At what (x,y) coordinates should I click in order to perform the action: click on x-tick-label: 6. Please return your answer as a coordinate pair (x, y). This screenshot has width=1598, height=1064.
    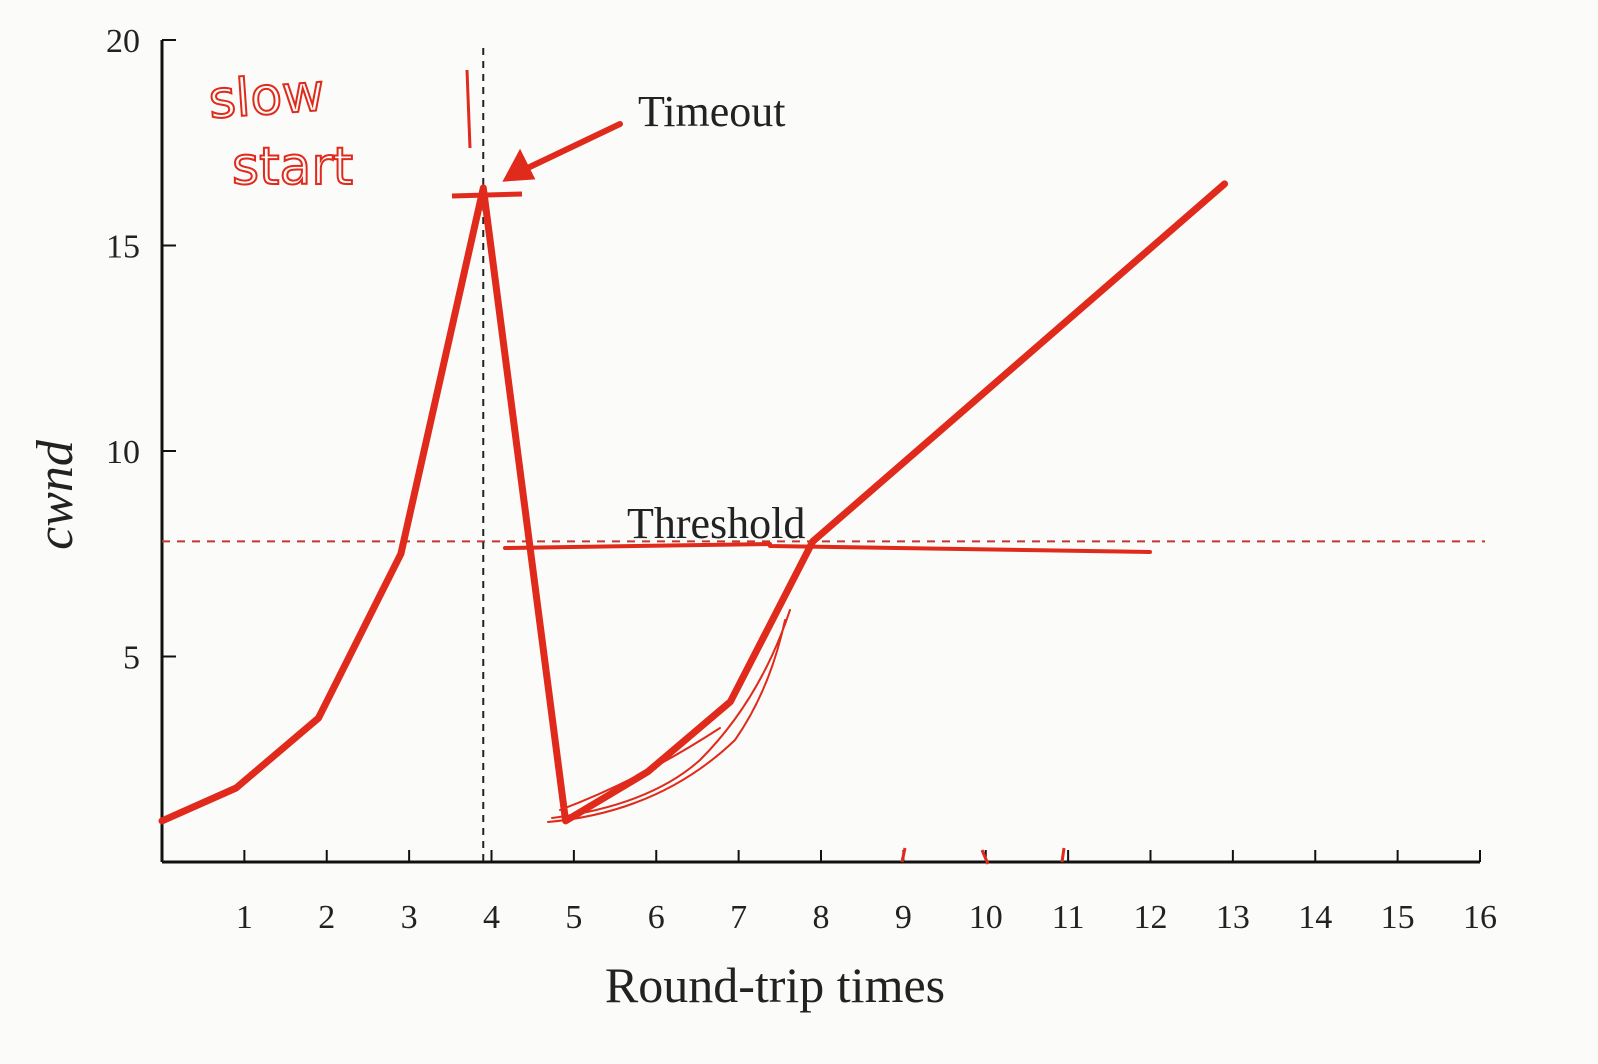
    Looking at the image, I should click on (656, 917).